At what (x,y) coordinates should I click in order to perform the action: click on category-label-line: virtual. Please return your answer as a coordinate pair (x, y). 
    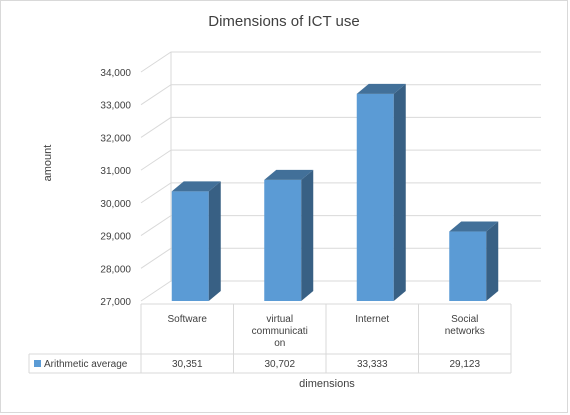
    Looking at the image, I should click on (279, 319).